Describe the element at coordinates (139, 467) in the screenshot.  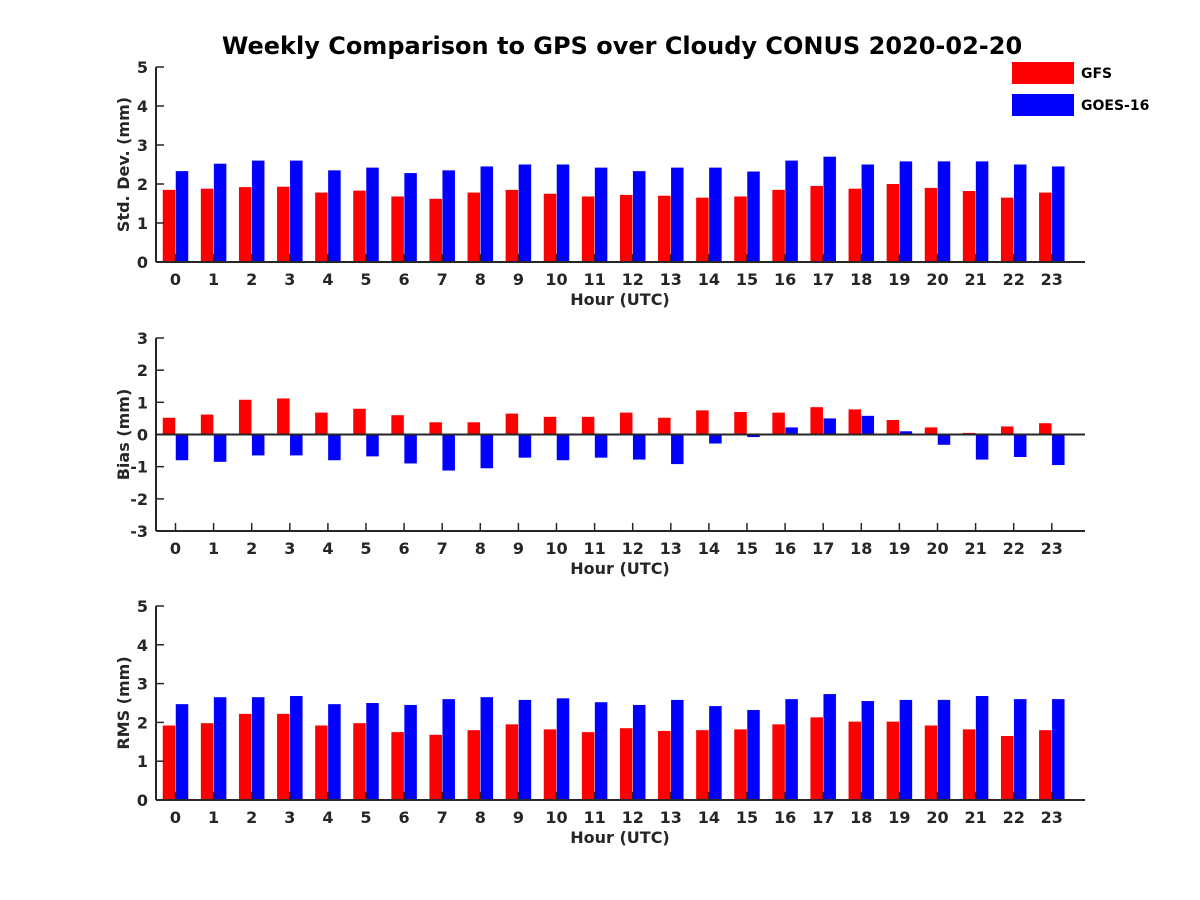
I see `y-tick-label: -1` at that location.